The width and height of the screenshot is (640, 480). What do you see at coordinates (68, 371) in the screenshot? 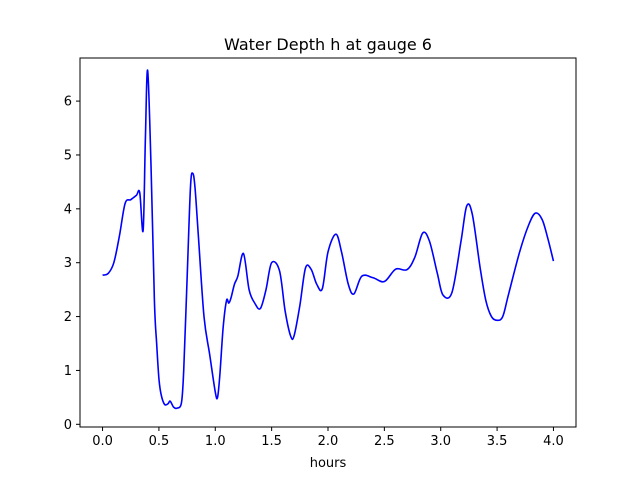
I see `y-tick-label: 1` at bounding box center [68, 371].